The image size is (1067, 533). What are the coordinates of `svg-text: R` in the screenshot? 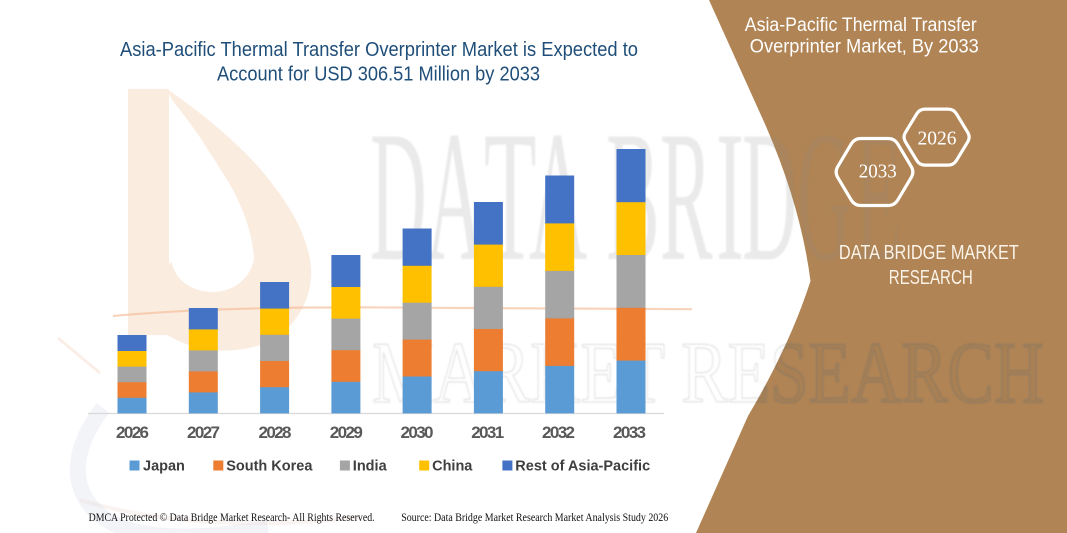 It's located at (686, 196).